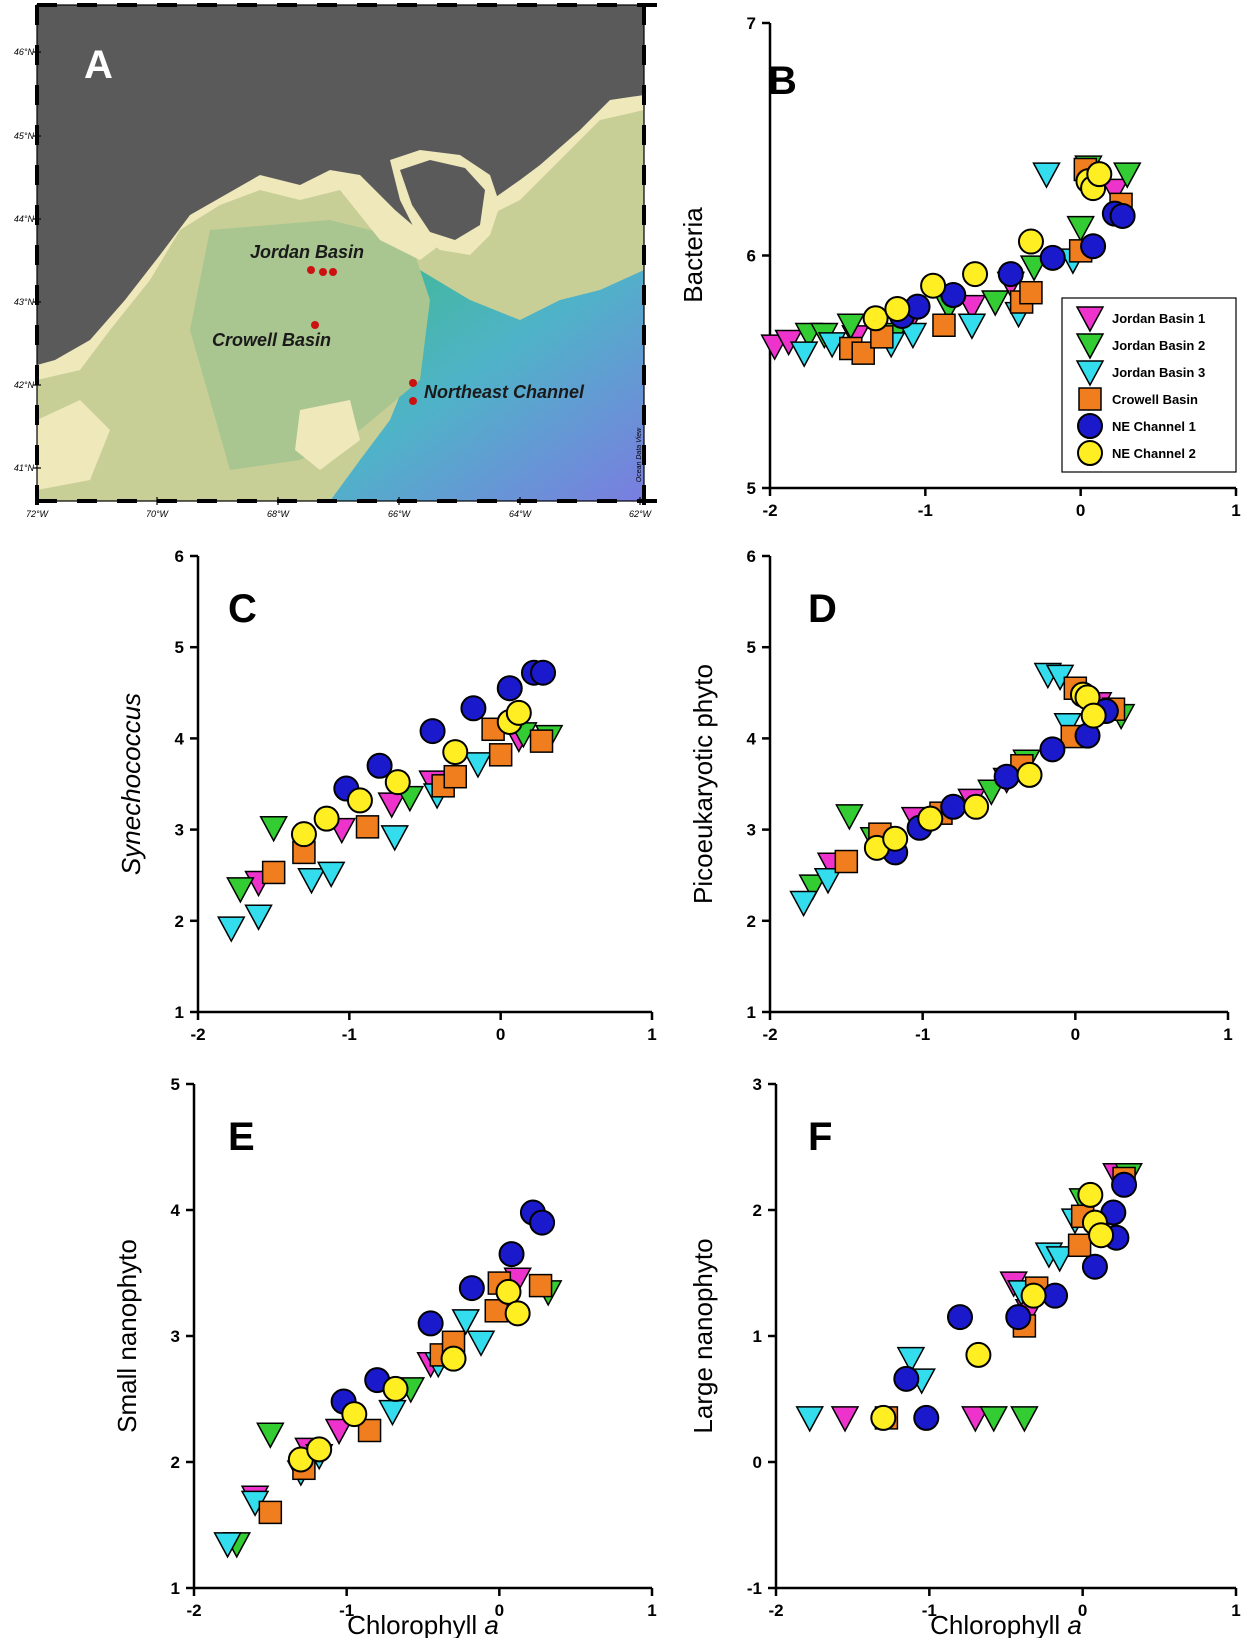  What do you see at coordinates (242, 609) in the screenshot?
I see `panel-letter-c: C` at bounding box center [242, 609].